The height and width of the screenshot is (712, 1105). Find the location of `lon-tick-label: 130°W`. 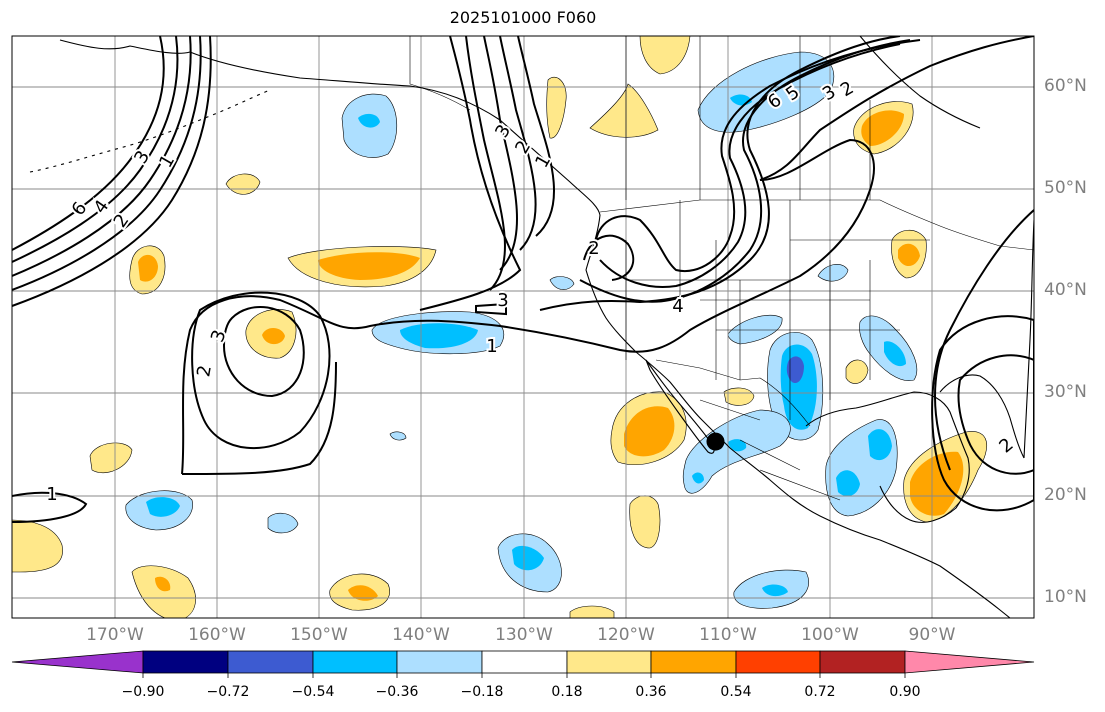

lon-tick-label: 130°W is located at coordinates (524, 635).